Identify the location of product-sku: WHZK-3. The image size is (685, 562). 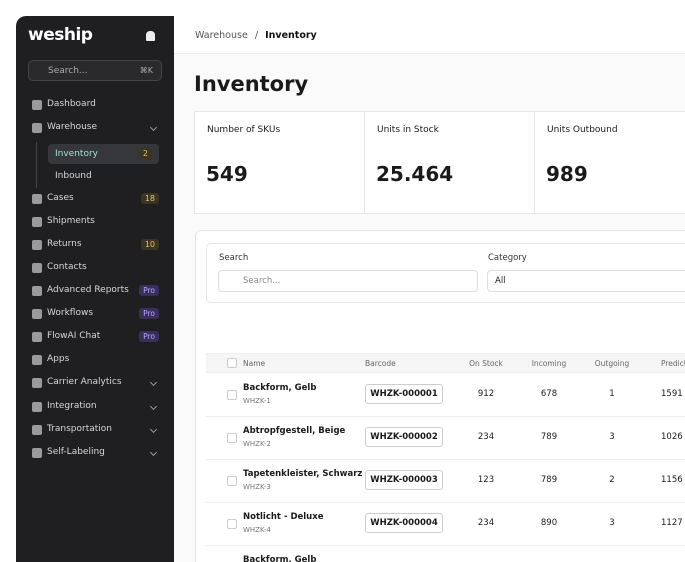
(257, 487).